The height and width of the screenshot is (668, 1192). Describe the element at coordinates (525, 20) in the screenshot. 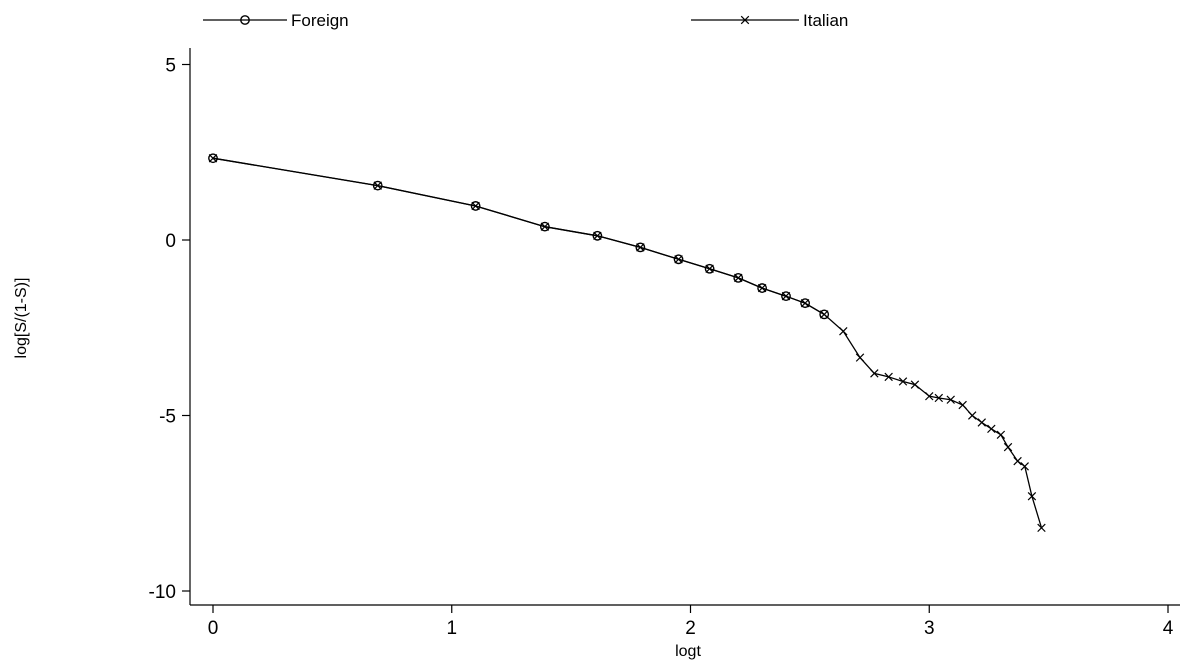

I see `legend: Foreign Italian` at that location.